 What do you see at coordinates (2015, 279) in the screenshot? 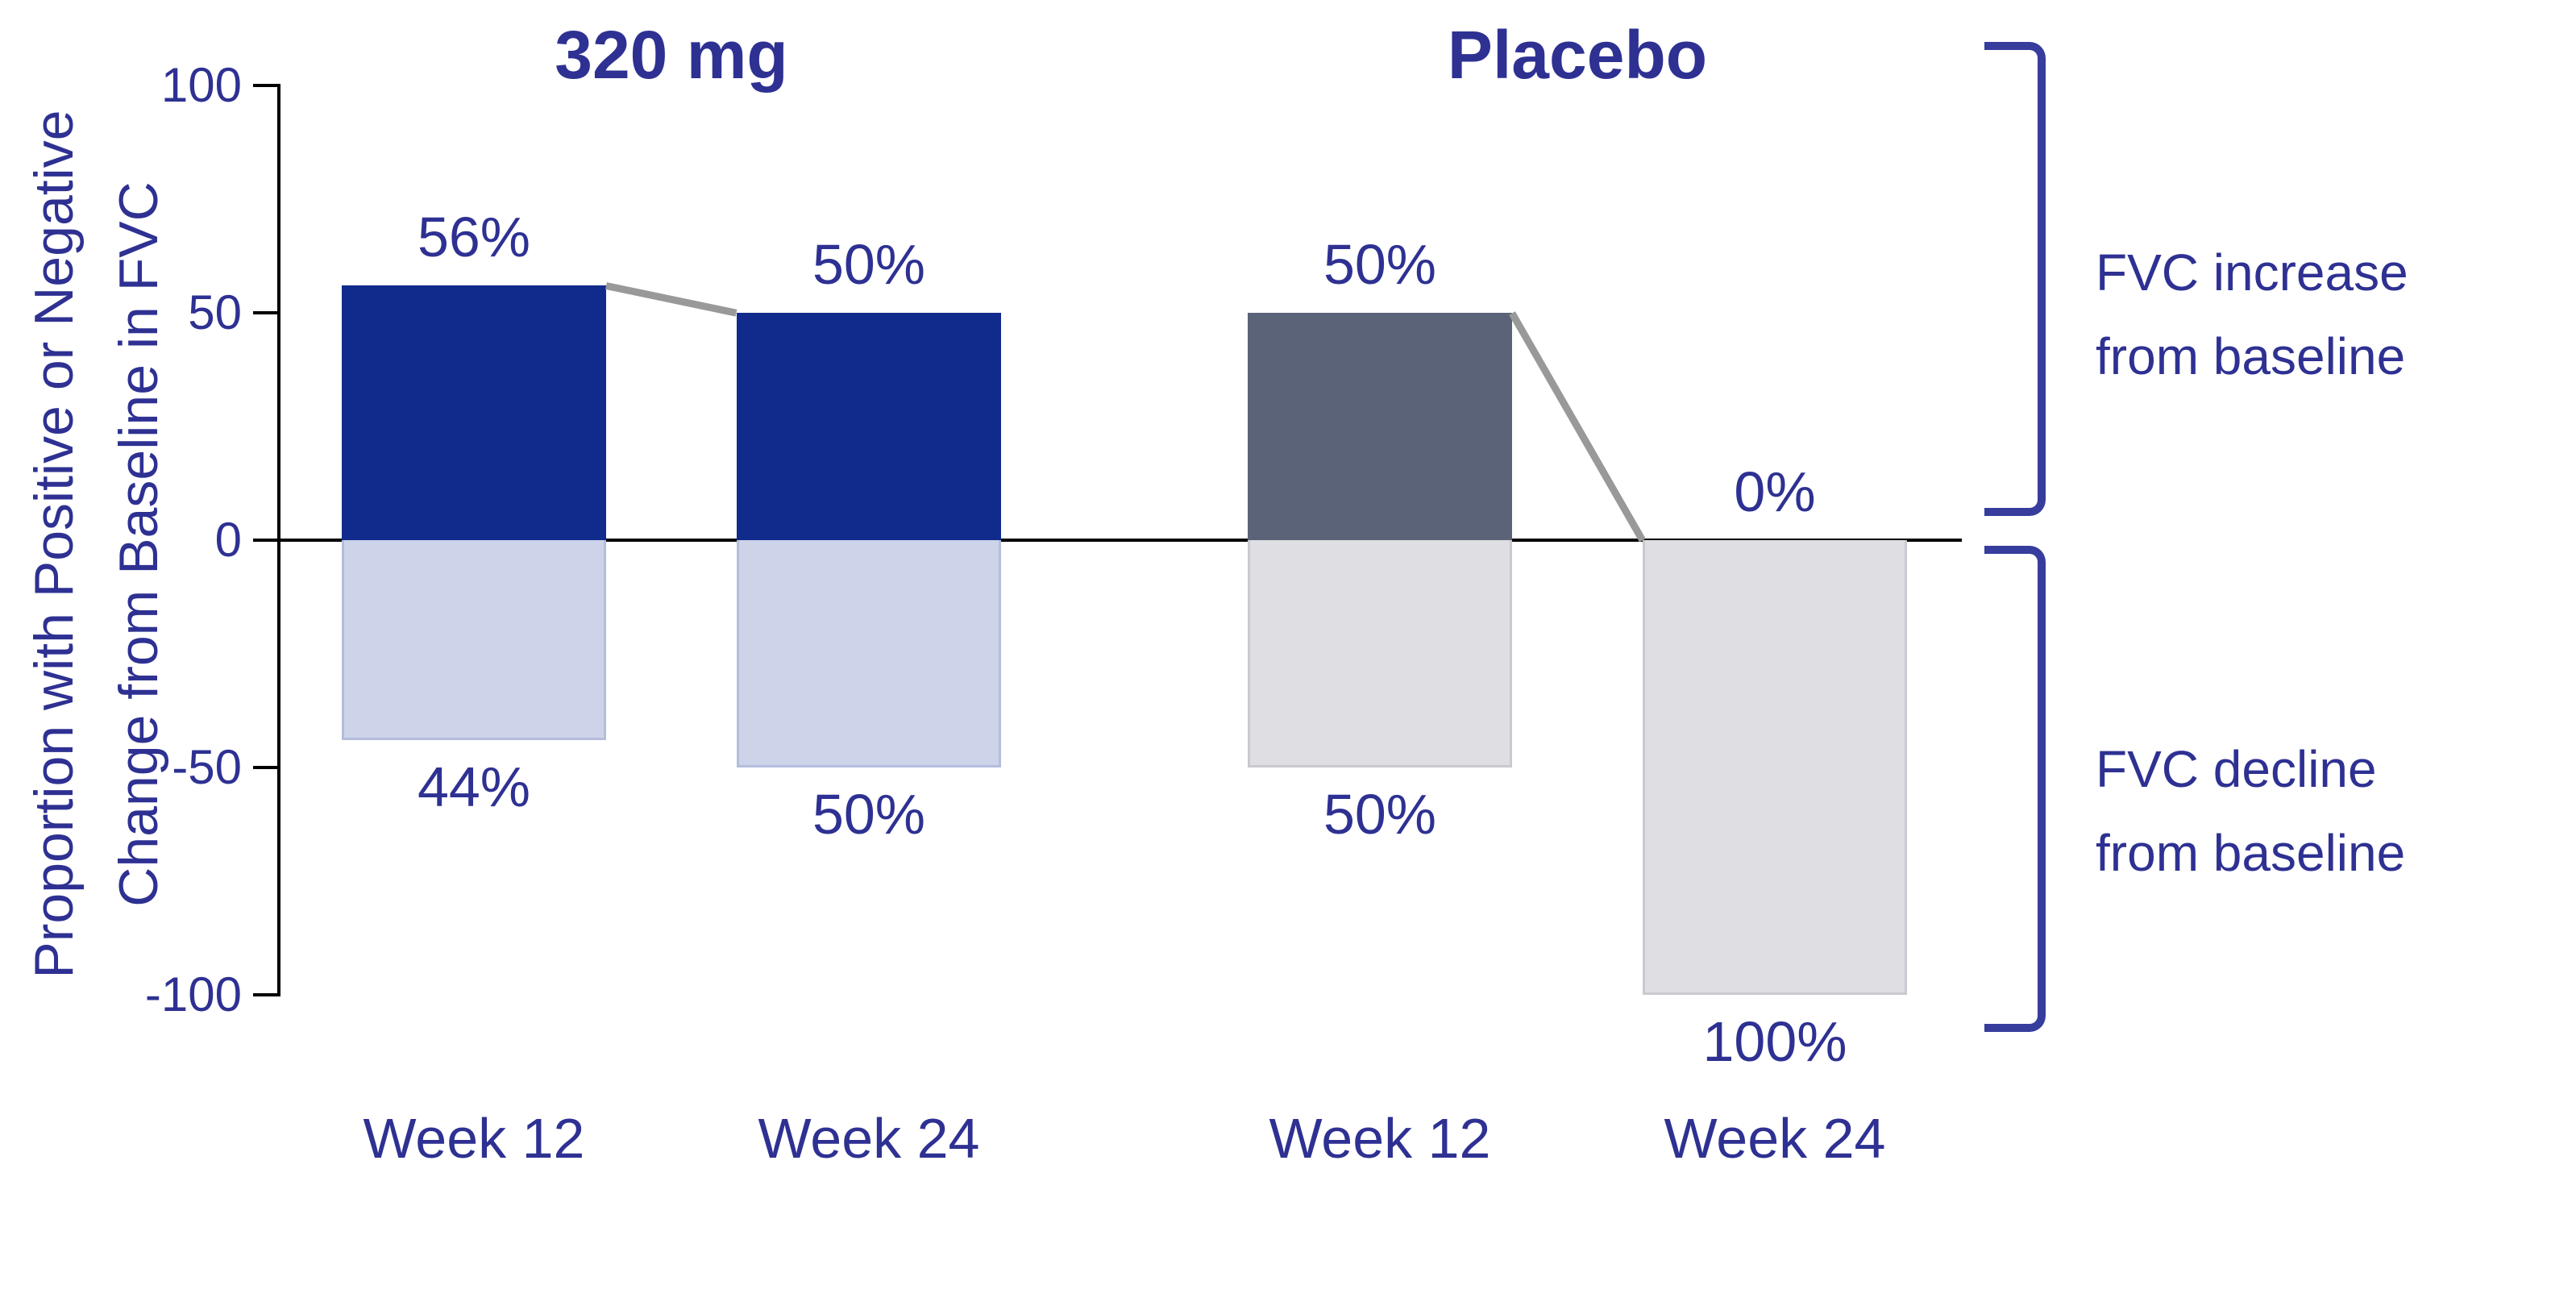
I see `bracket-fvc-increase` at bounding box center [2015, 279].